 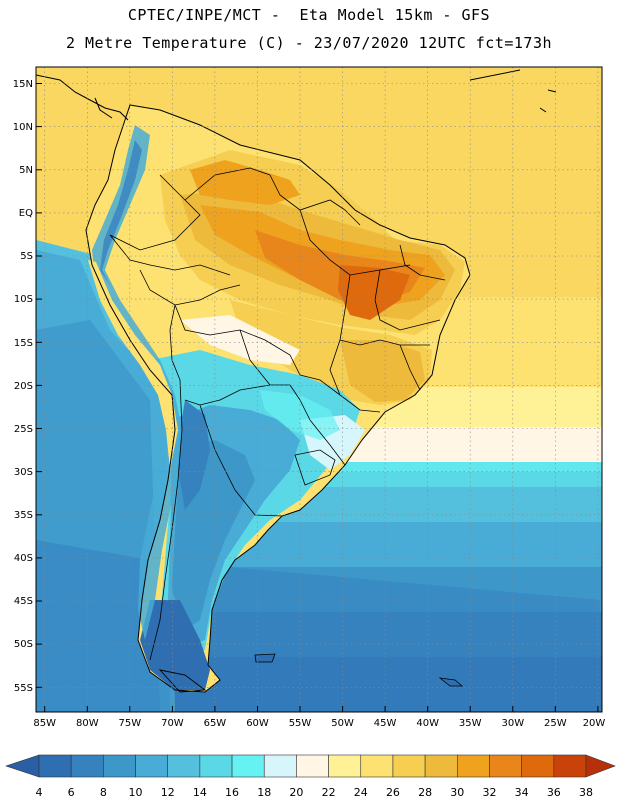 I want to click on colorbar-tick-label: 20, so click(x=296, y=792).